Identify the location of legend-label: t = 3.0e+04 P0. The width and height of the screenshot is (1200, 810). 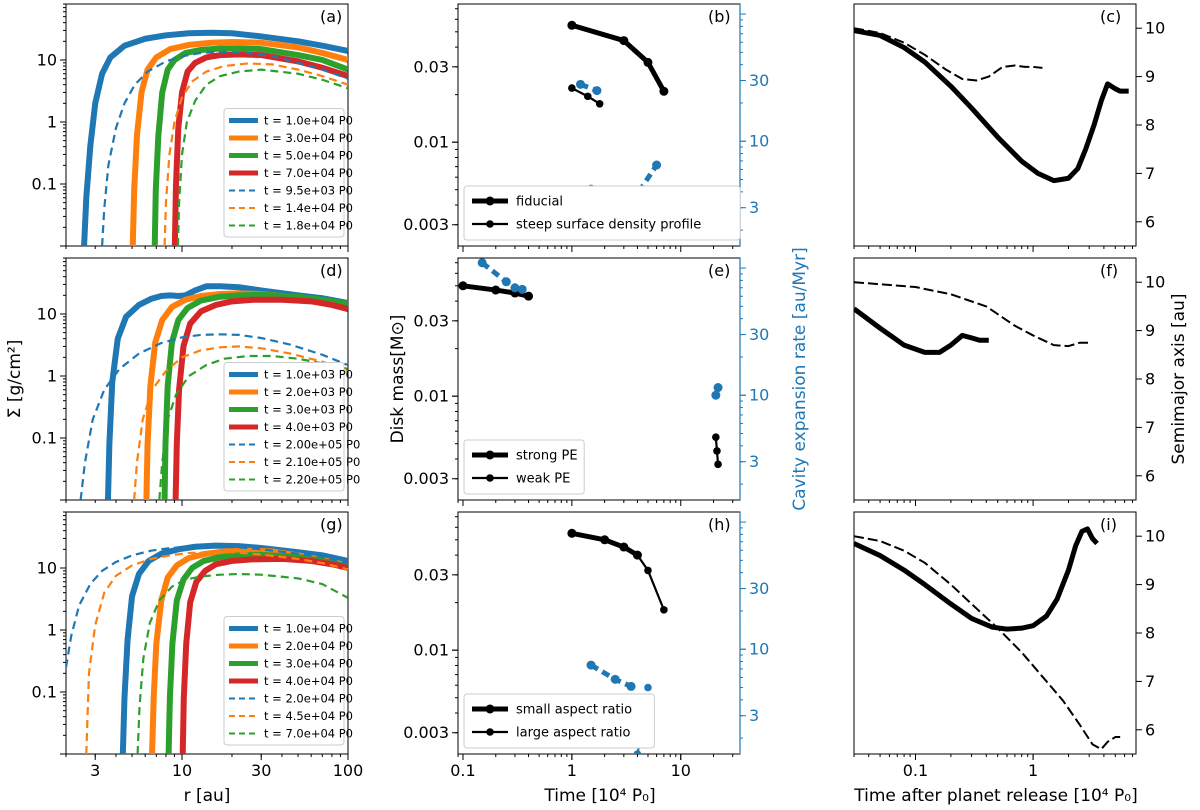
(308, 664).